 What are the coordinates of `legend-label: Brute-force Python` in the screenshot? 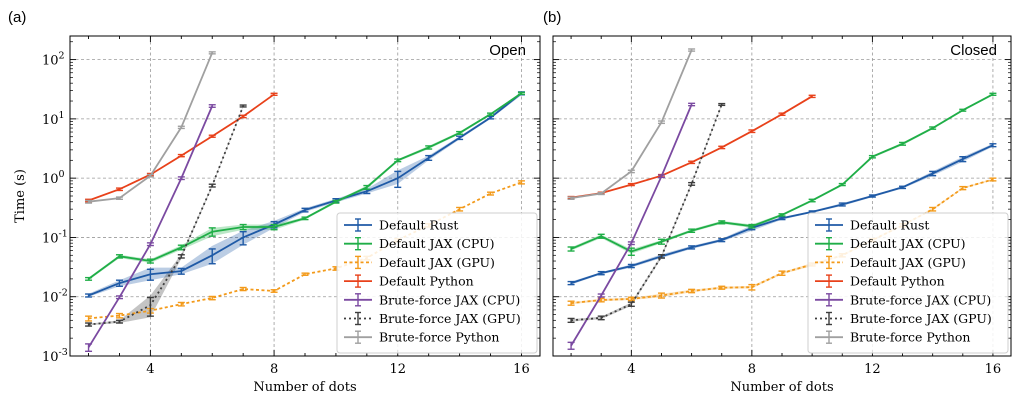 It's located at (439, 337).